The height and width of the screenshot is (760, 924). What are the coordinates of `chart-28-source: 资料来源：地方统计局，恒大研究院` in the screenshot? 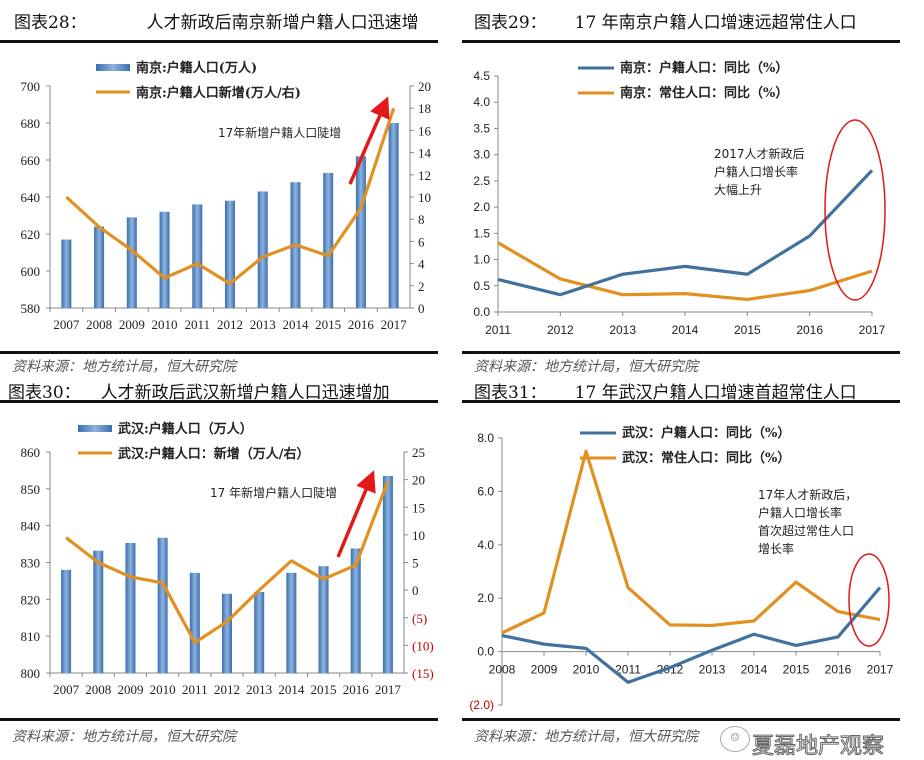 It's located at (124, 367).